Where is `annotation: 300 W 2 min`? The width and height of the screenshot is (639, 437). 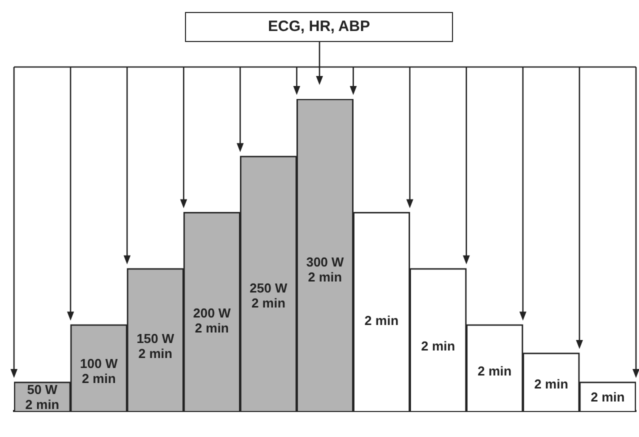
annotation: 300 W 2 min is located at coordinates (325, 269).